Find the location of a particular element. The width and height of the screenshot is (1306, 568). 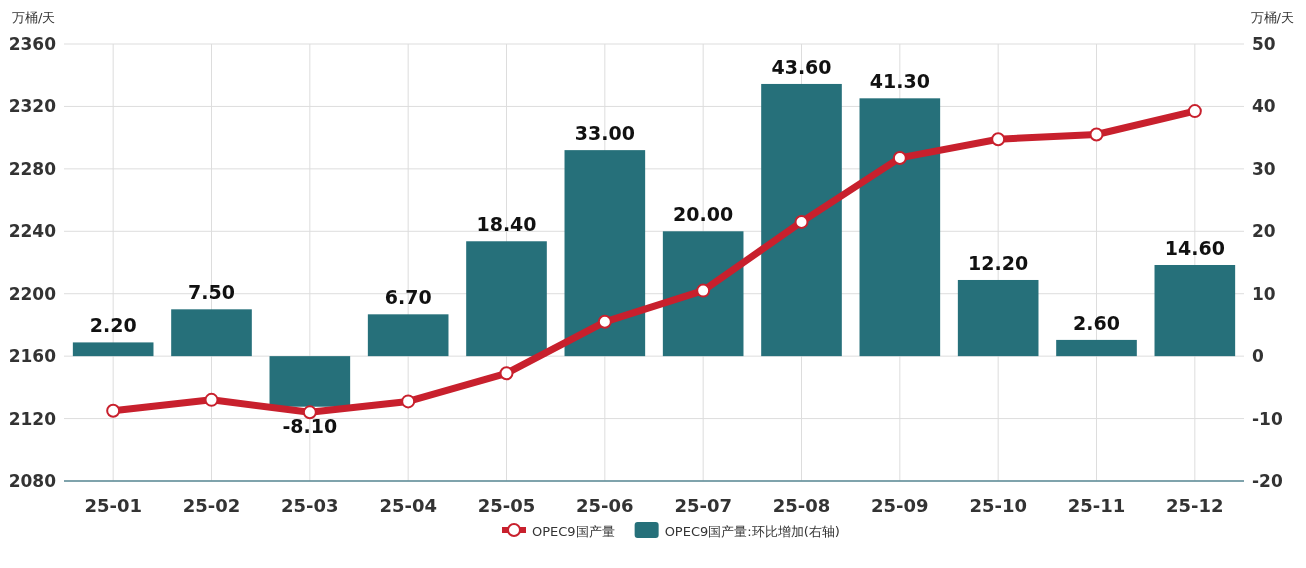

y-tick-label: 2360 is located at coordinates (32, 44).